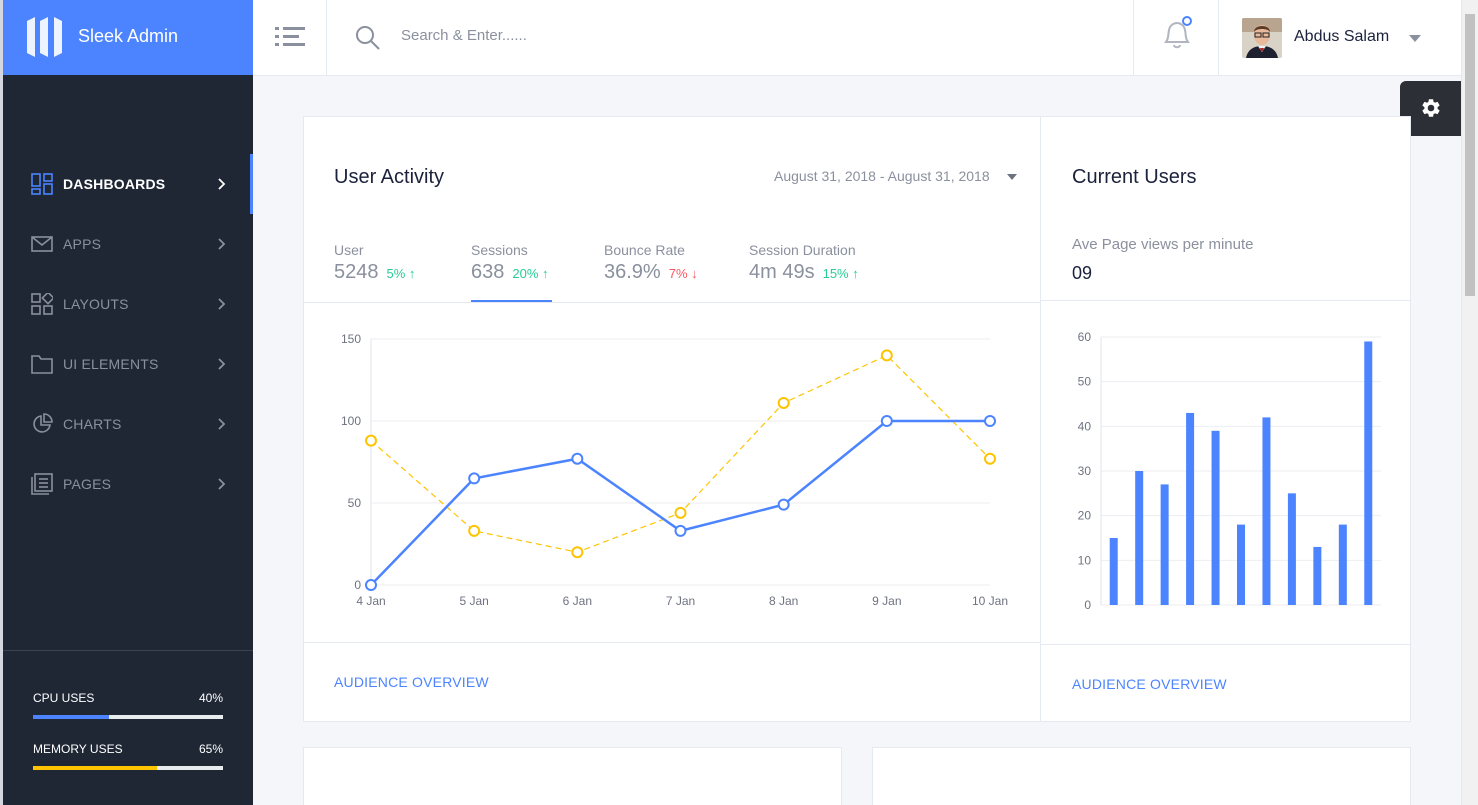 The width and height of the screenshot is (1478, 805). I want to click on user-menu: Abdus Salam, so click(1340, 37).